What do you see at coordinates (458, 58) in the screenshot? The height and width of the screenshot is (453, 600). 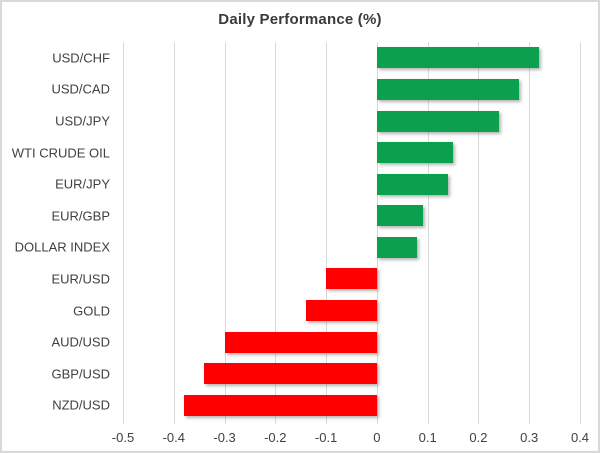 I see `bar-usd-chf` at bounding box center [458, 58].